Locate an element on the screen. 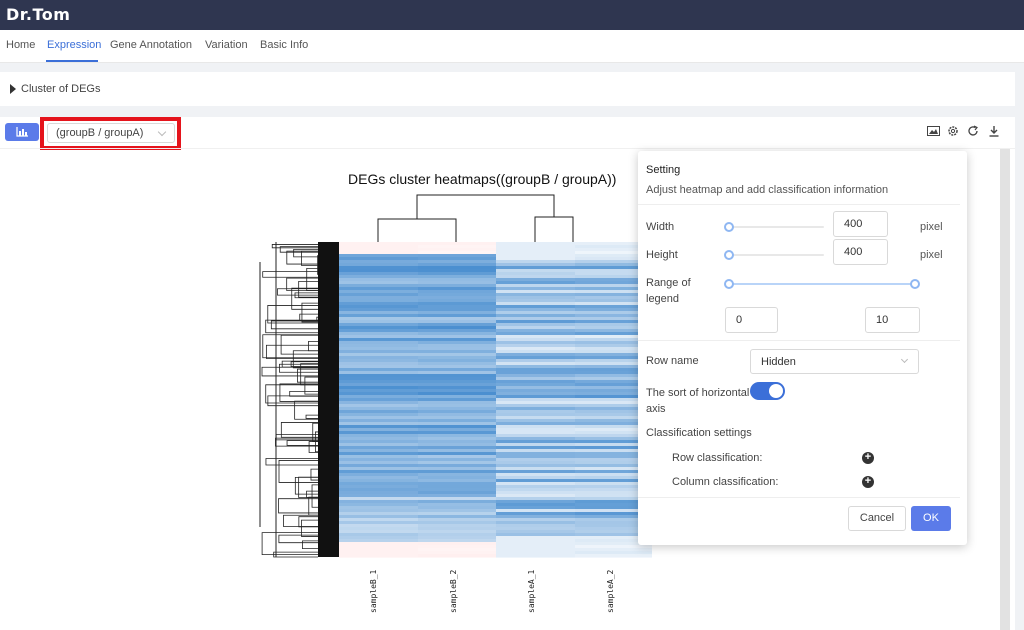 This screenshot has width=1024, height=630. add-row-classification-icon: + is located at coordinates (868, 458).